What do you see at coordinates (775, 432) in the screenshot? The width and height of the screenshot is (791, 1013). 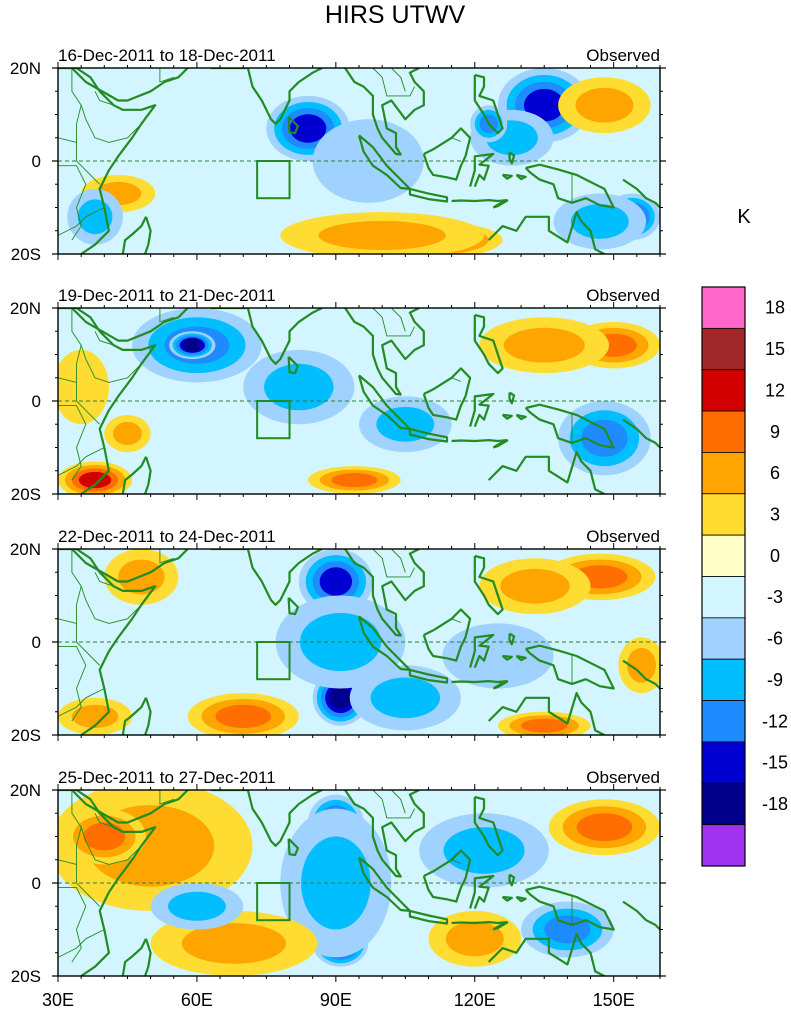 I see `colorbar-label: 9` at bounding box center [775, 432].